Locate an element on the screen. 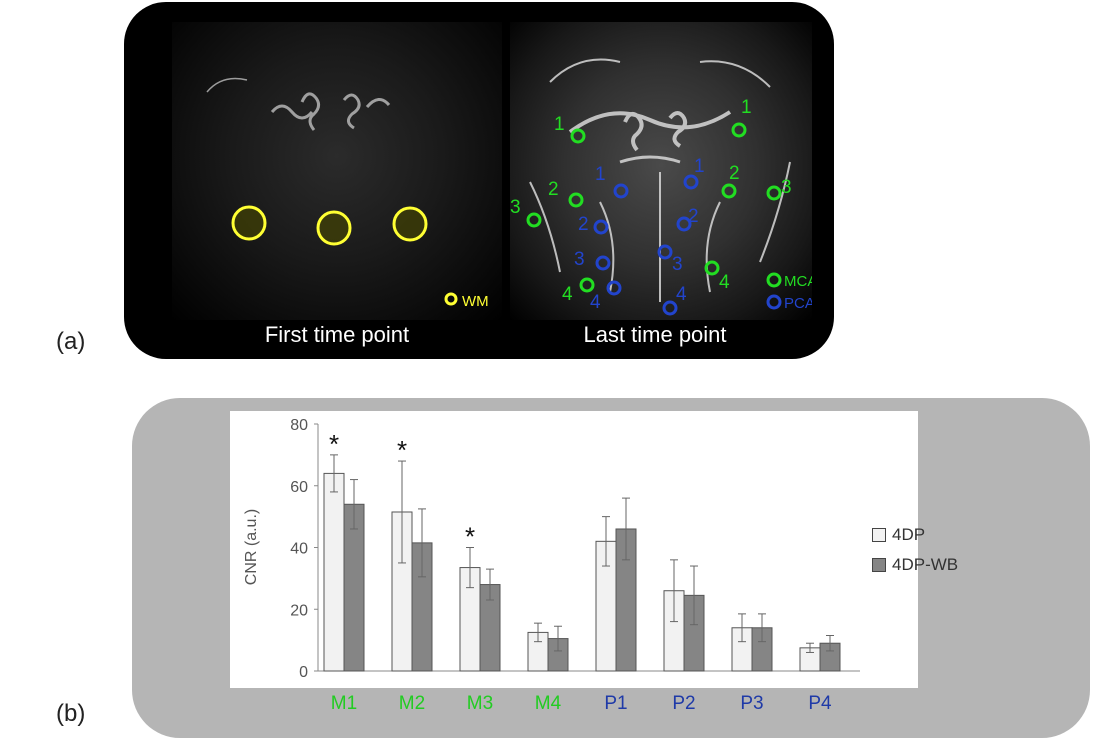  mca-label-r2: 2 is located at coordinates (734, 173).